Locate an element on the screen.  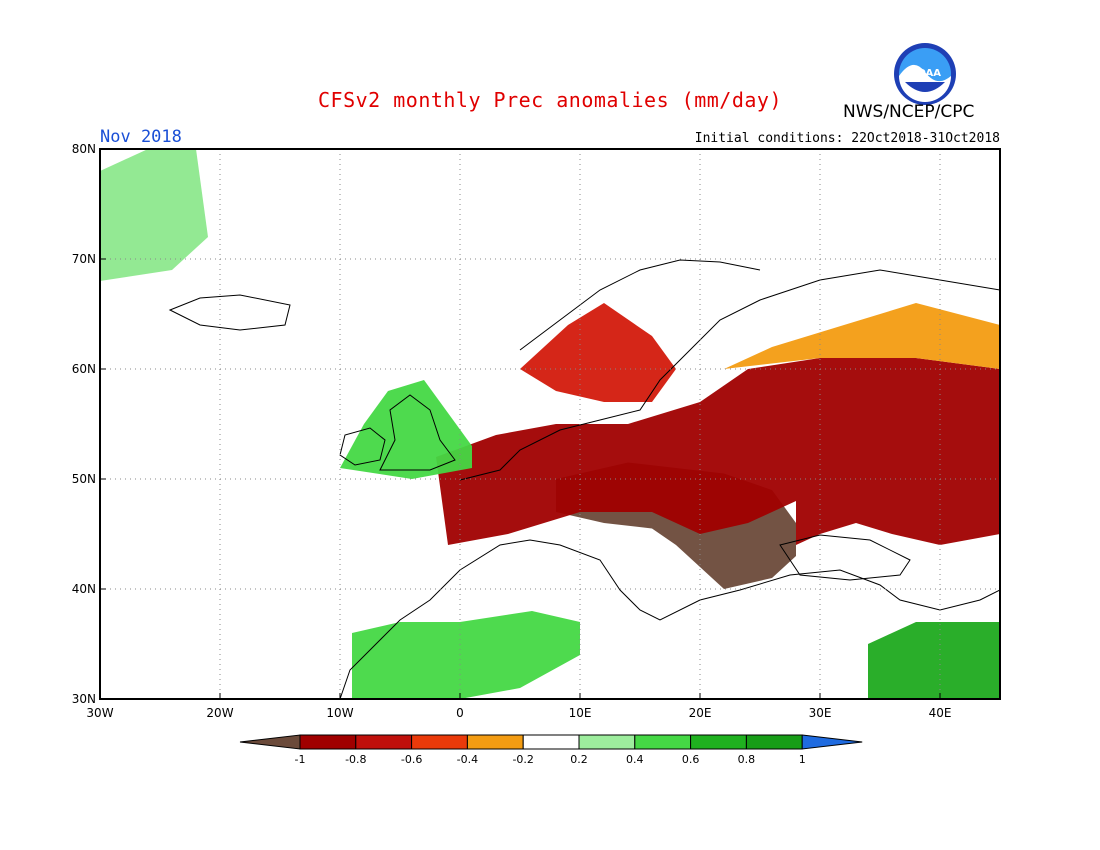
initial-conditions: Initial conditions: 22Oct2018-31Oct2018 is located at coordinates (847, 138).